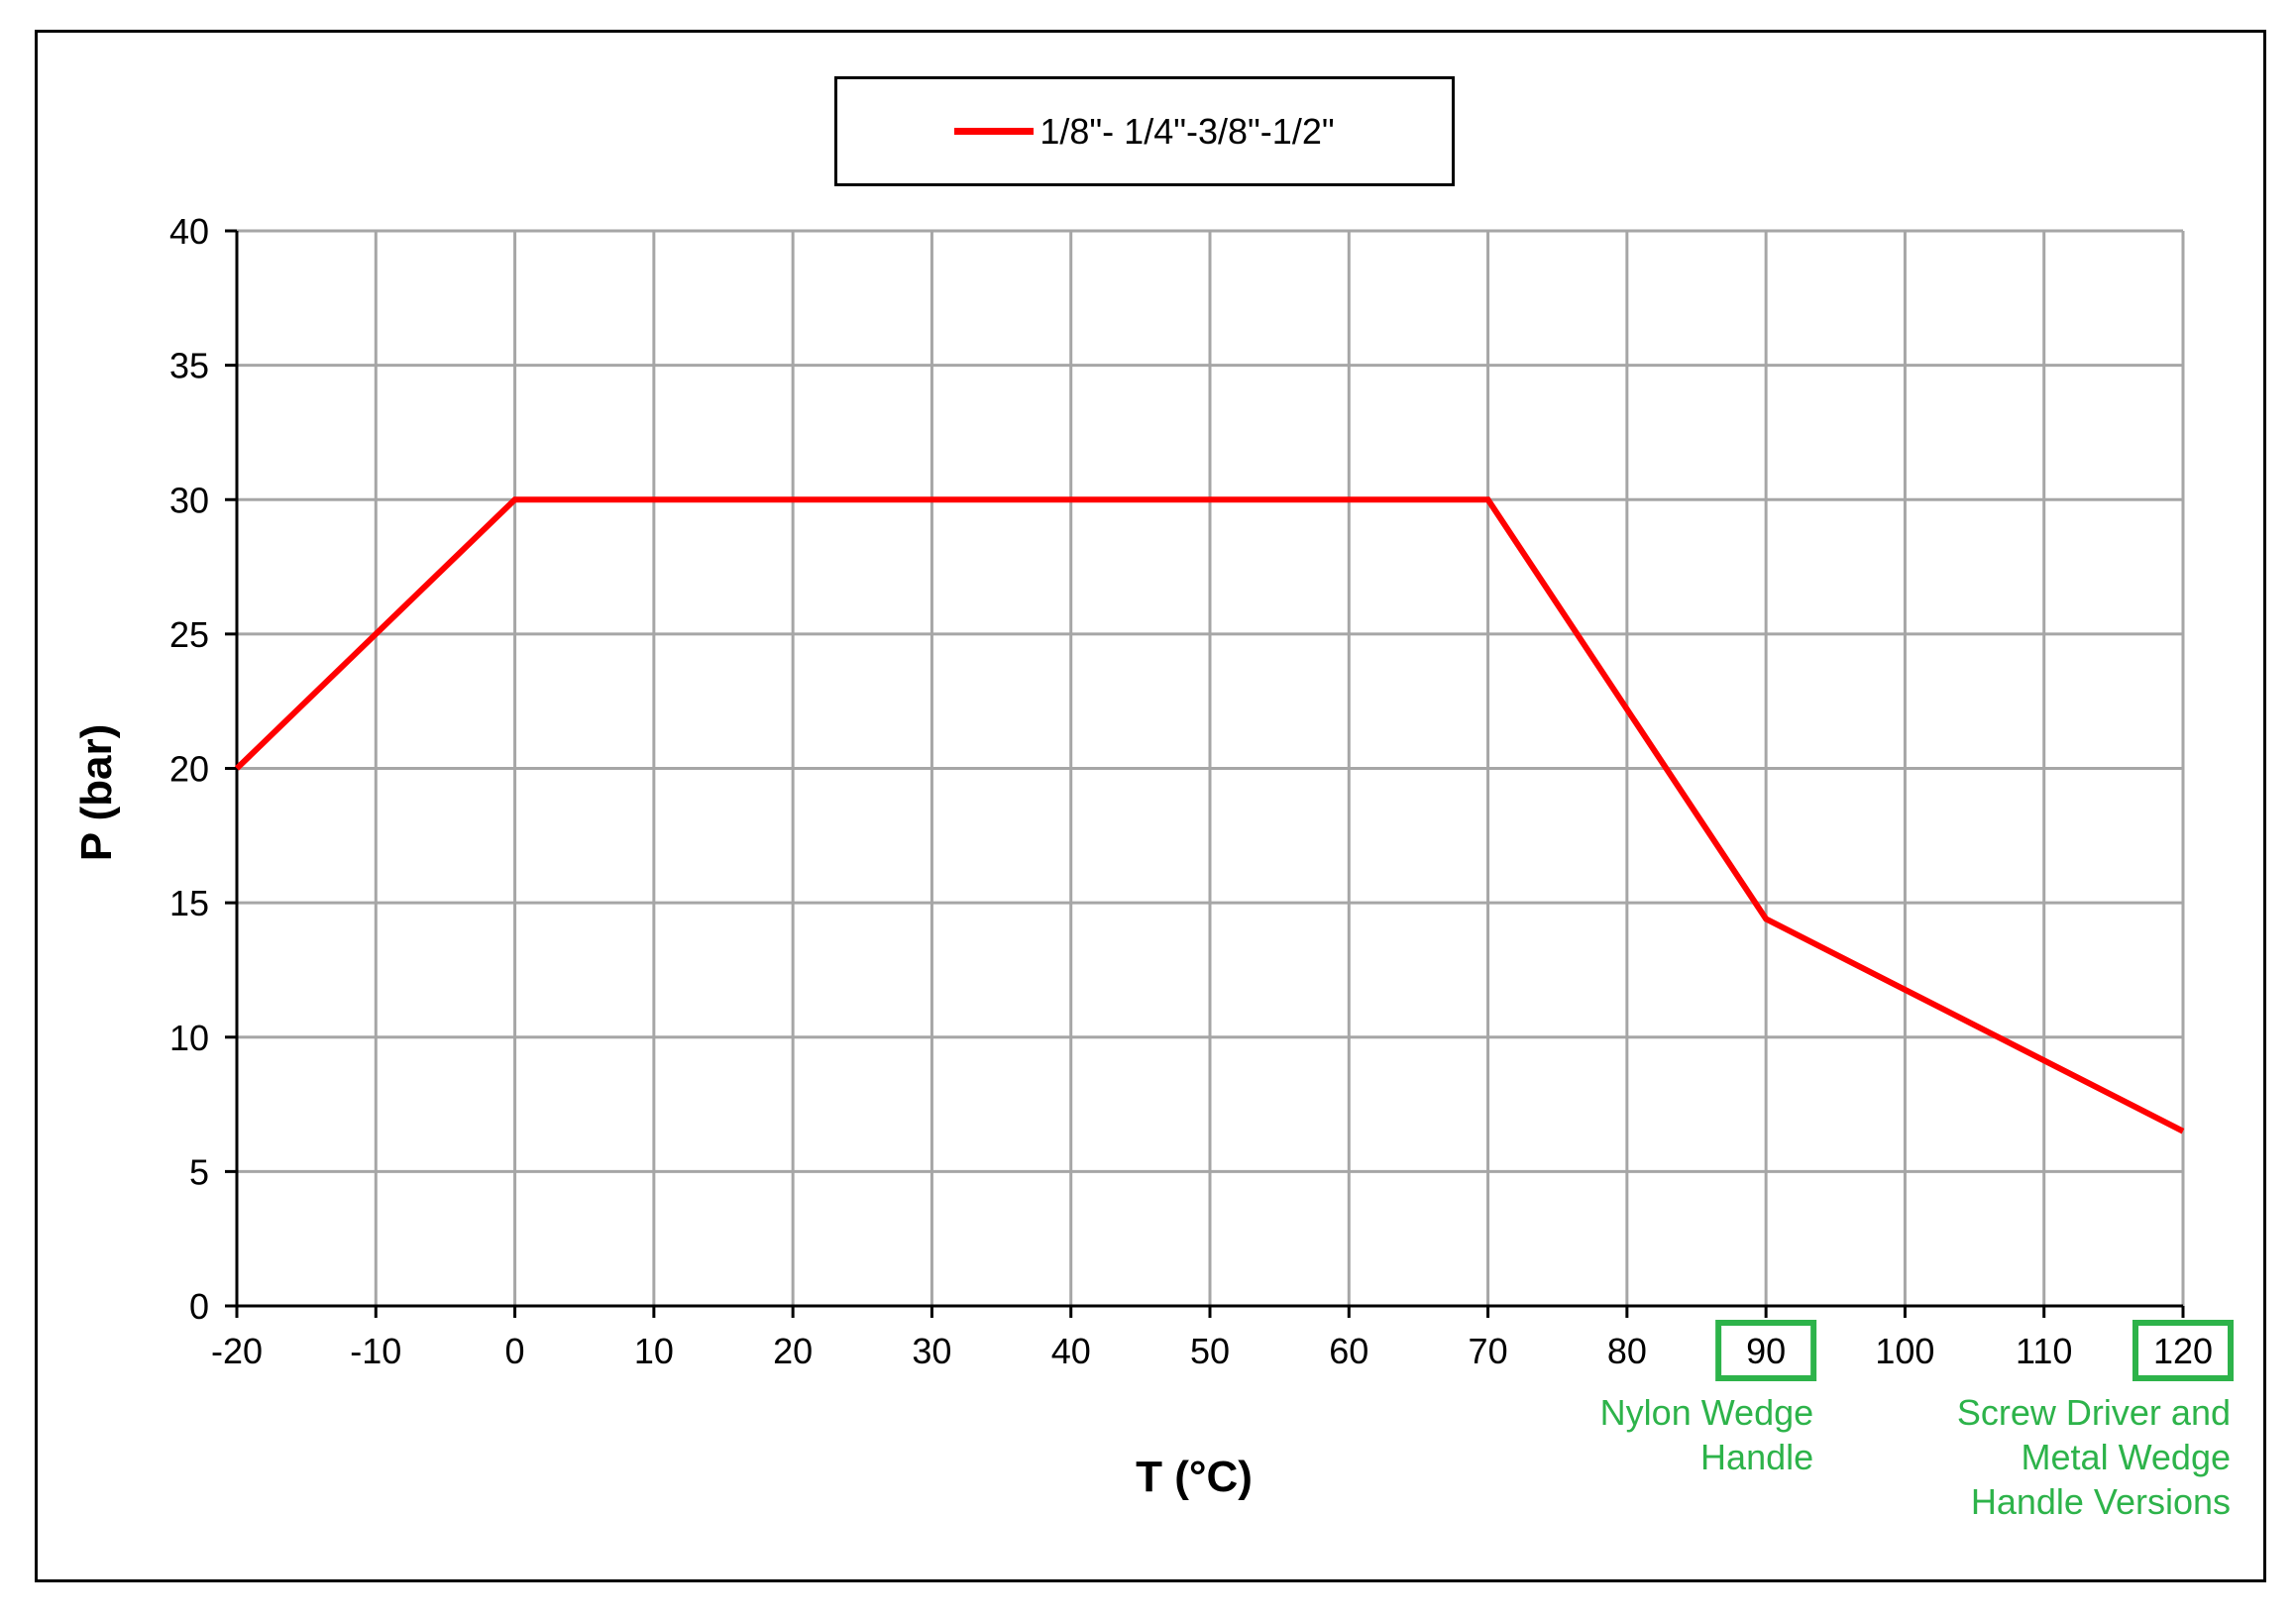 The height and width of the screenshot is (1622, 2296). I want to click on x-tick-label: 110, so click(2044, 1351).